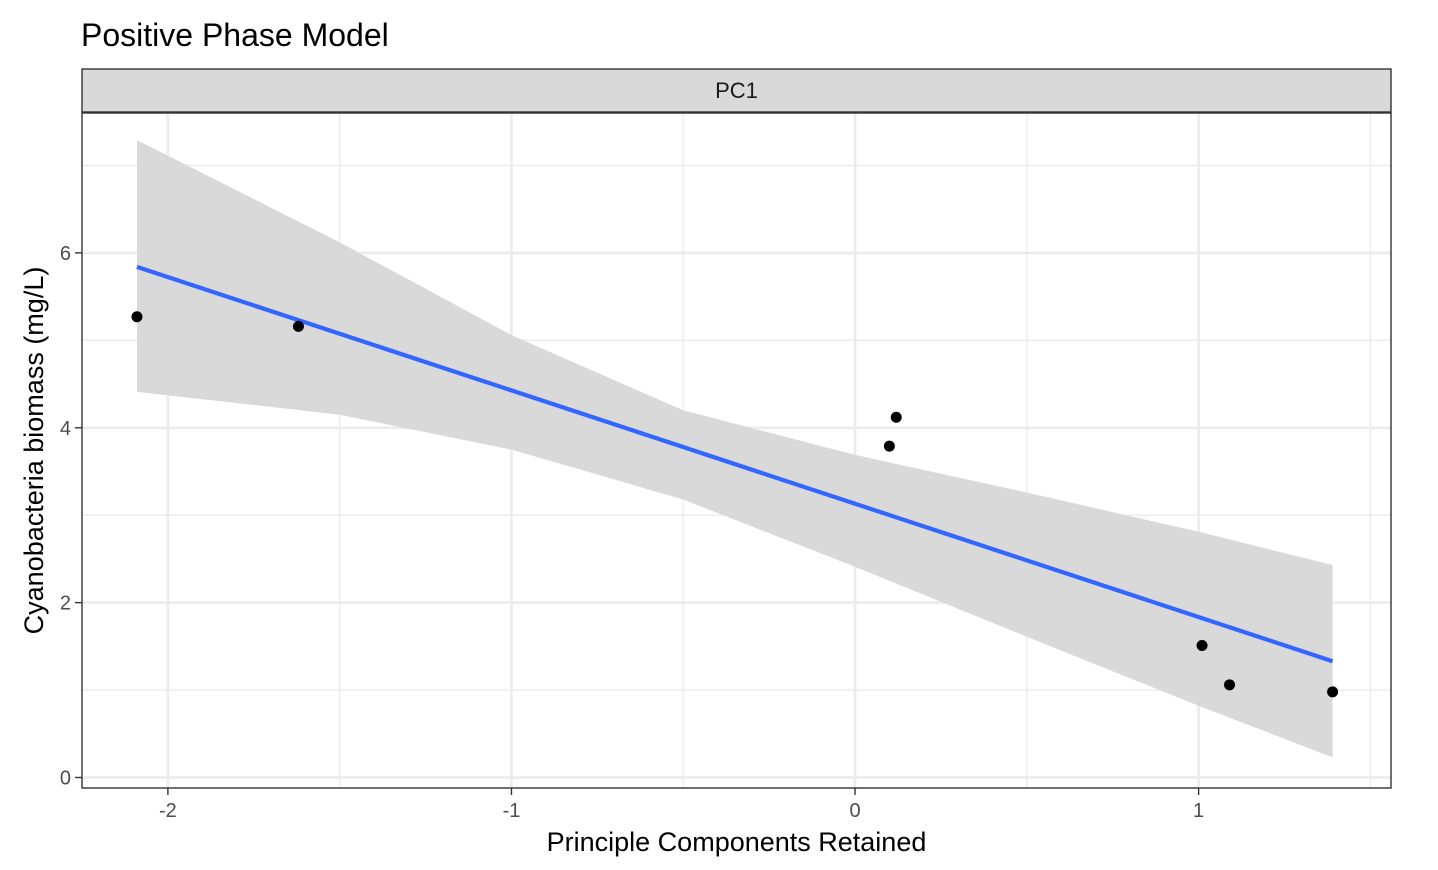  I want to click on x-tick-label: -1, so click(512, 811).